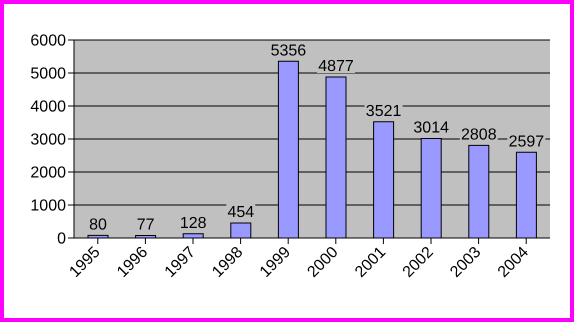 The width and height of the screenshot is (574, 322). What do you see at coordinates (98, 225) in the screenshot?
I see `data-label: 80` at bounding box center [98, 225].